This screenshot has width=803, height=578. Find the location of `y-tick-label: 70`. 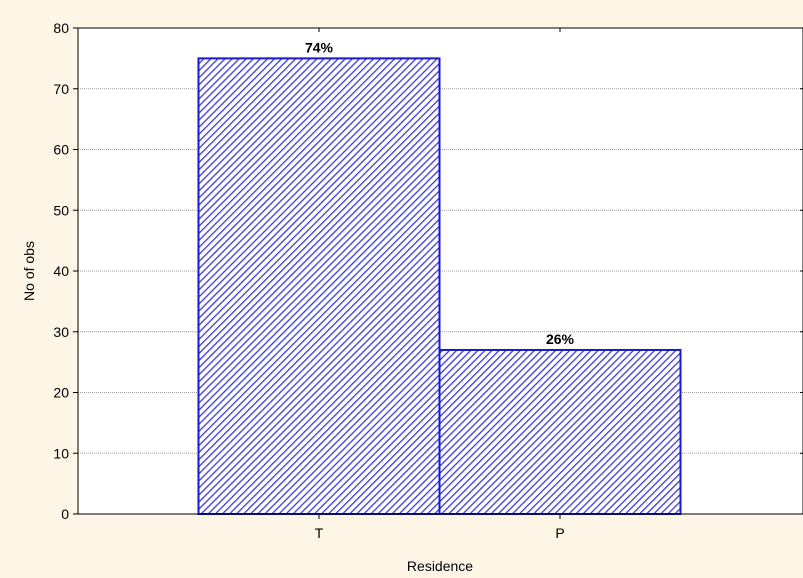

y-tick-label: 70 is located at coordinates (61, 89).